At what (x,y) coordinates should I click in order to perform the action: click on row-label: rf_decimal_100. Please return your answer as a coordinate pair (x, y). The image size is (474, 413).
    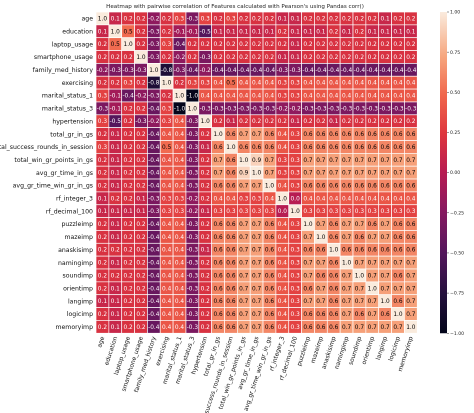
    Looking at the image, I should click on (69, 211).